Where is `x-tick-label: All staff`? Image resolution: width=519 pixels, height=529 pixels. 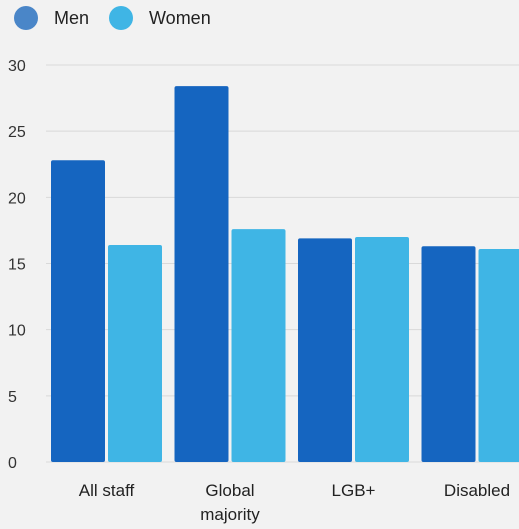 x-tick-label: All staff is located at coordinates (107, 490).